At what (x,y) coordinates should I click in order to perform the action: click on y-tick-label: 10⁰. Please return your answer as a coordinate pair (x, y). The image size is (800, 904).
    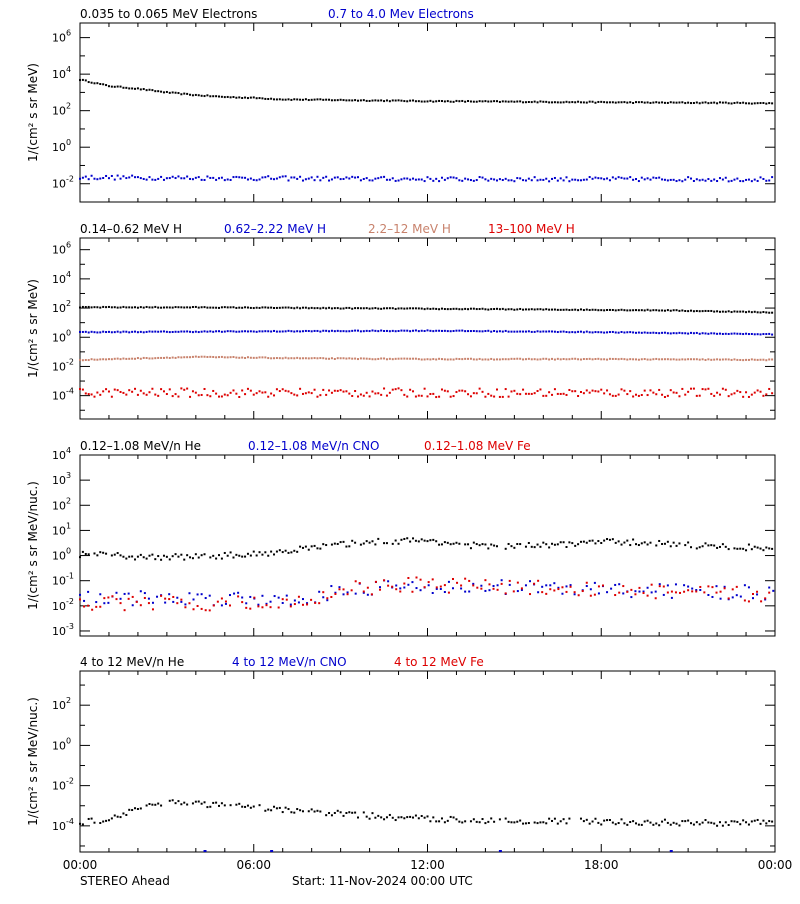
    Looking at the image, I should click on (61, 555).